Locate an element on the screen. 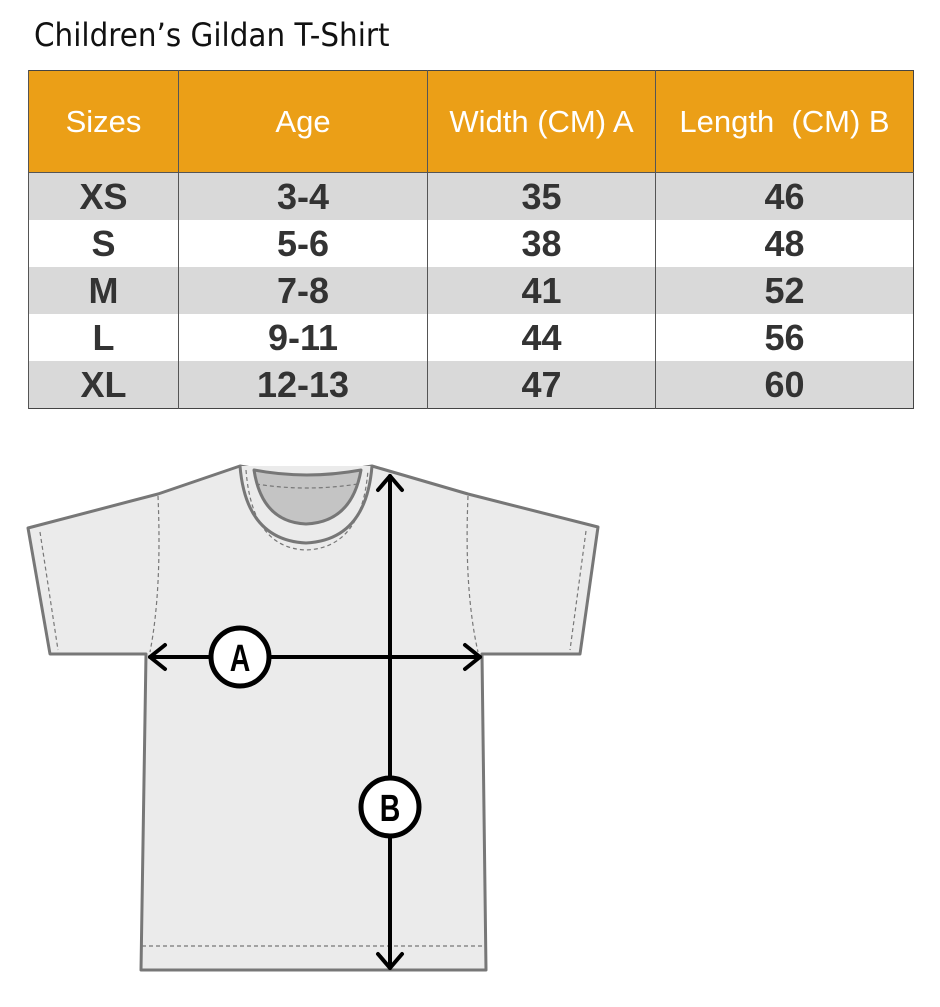  cell-size: M is located at coordinates (103, 290).